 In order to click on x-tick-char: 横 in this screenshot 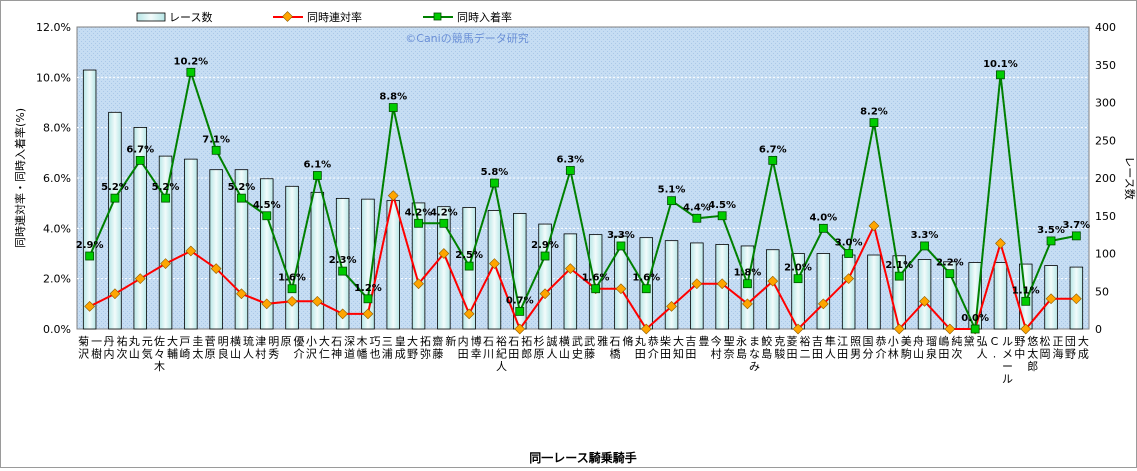, I will do `click(235, 341)`.